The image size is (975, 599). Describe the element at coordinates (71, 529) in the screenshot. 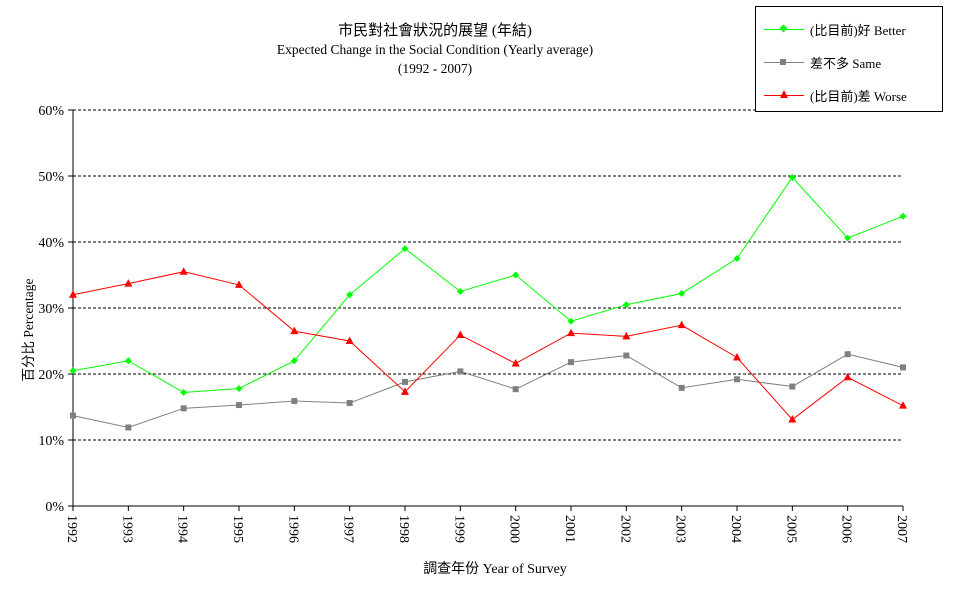

I see `x-tick-label: 1992` at that location.